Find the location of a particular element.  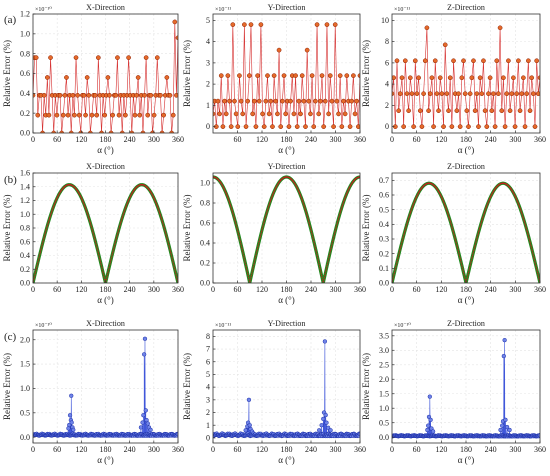

subplot-title: Y-Direction is located at coordinates (287, 323).